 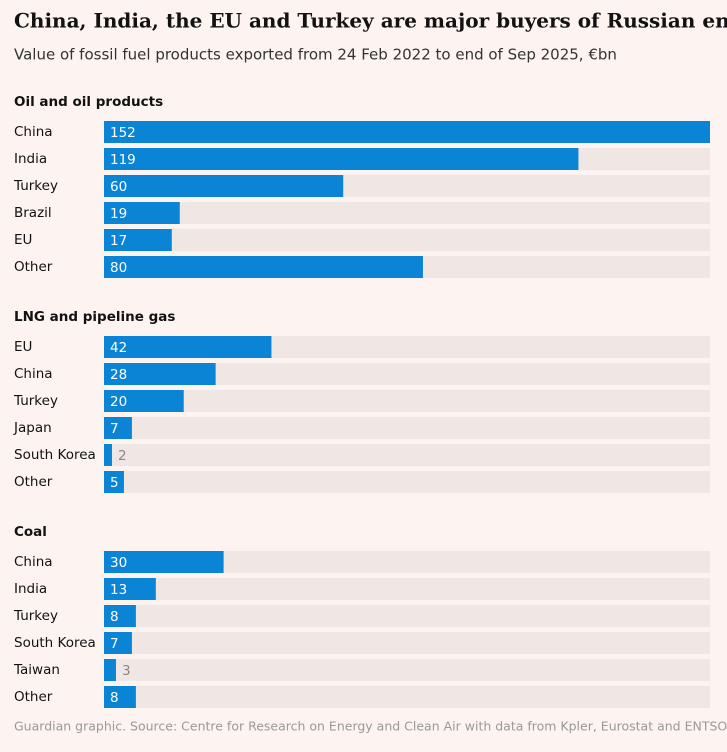 What do you see at coordinates (118, 268) in the screenshot?
I see `value-label: 80` at bounding box center [118, 268].